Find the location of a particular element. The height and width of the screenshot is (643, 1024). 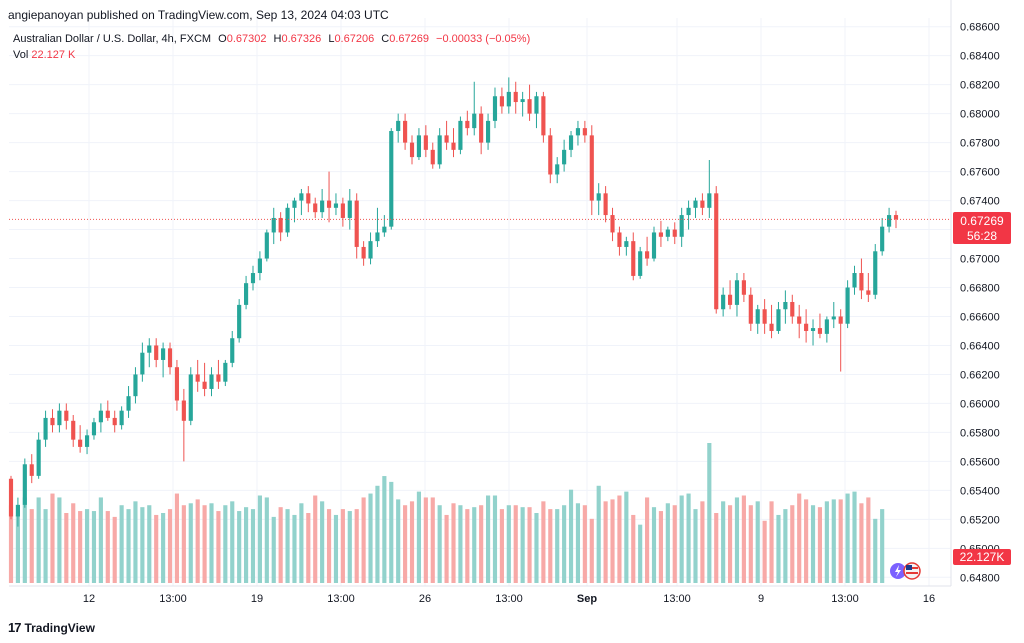

footer-brand: 17 TradingView is located at coordinates (51, 627).